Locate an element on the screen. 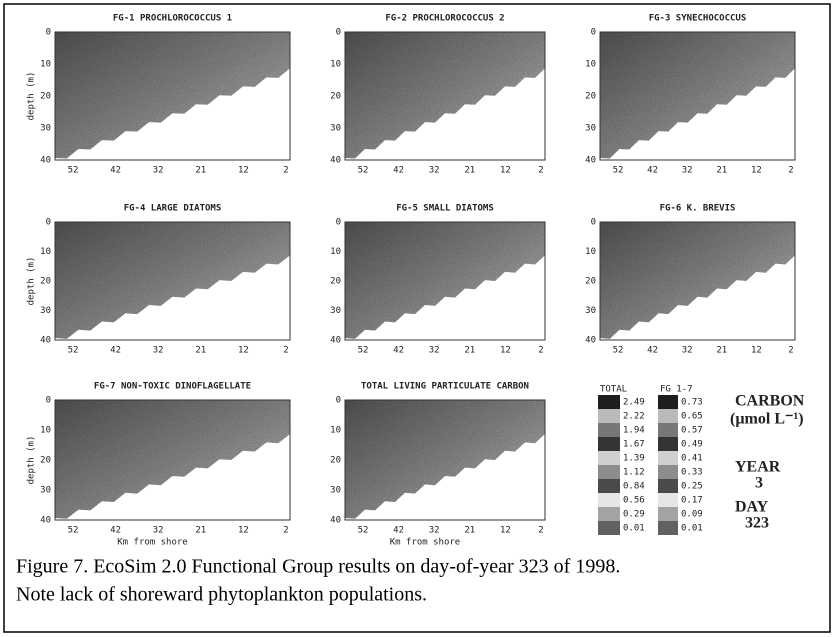 Image resolution: width=835 pixels, height=637 pixels. unit-title: CARBON is located at coordinates (770, 401).